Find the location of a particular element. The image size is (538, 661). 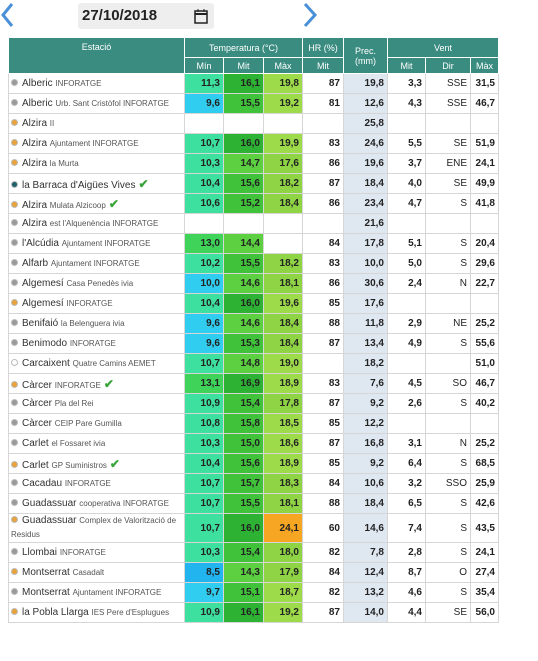

station-name: Carlet is located at coordinates (35, 465).